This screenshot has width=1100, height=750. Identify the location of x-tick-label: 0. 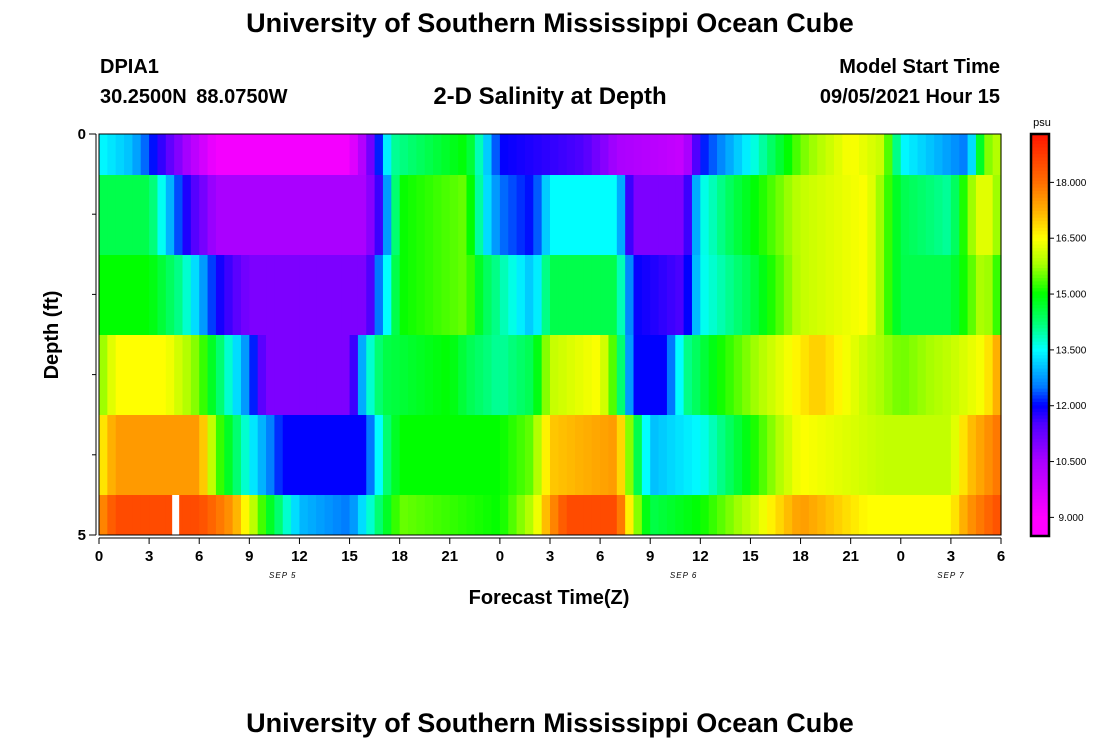
(99, 556).